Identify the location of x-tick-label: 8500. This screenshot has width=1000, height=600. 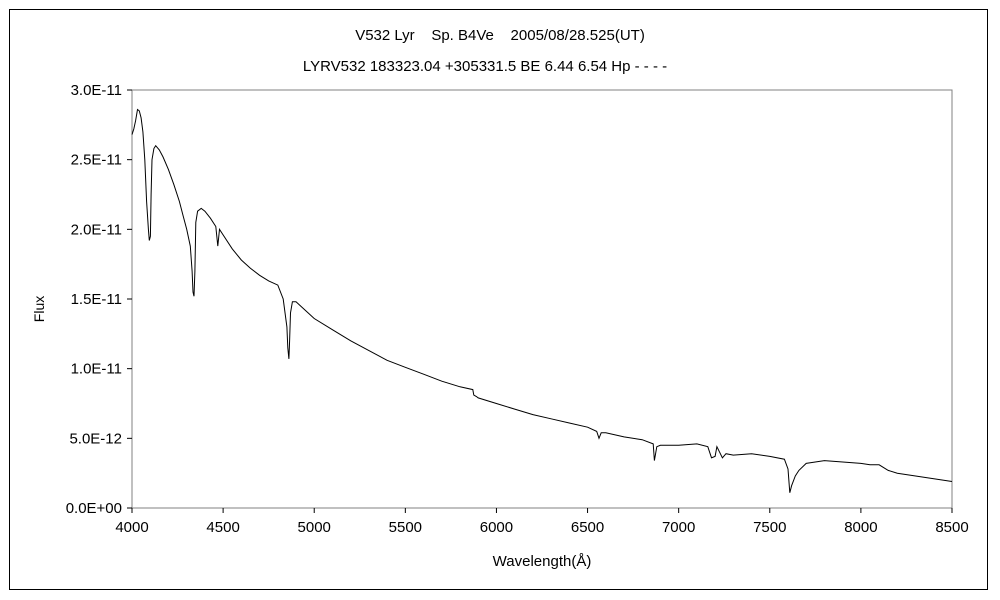
(951, 527).